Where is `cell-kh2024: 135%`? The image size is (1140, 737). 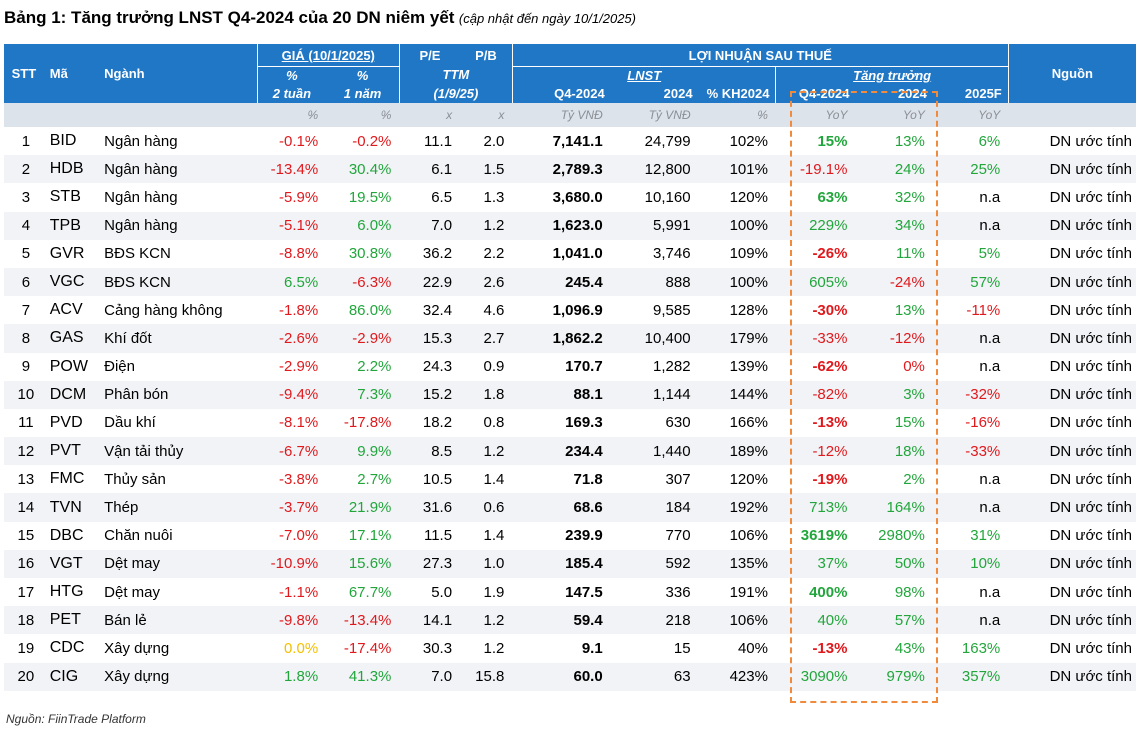
cell-kh2024: 135% is located at coordinates (737, 563).